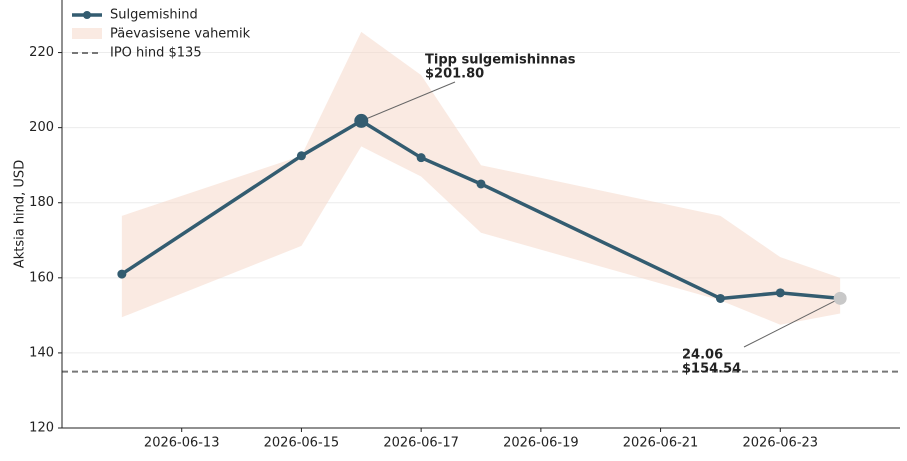 The height and width of the screenshot is (461, 907). I want to click on x-tick-label: 2026-06-21, so click(661, 443).